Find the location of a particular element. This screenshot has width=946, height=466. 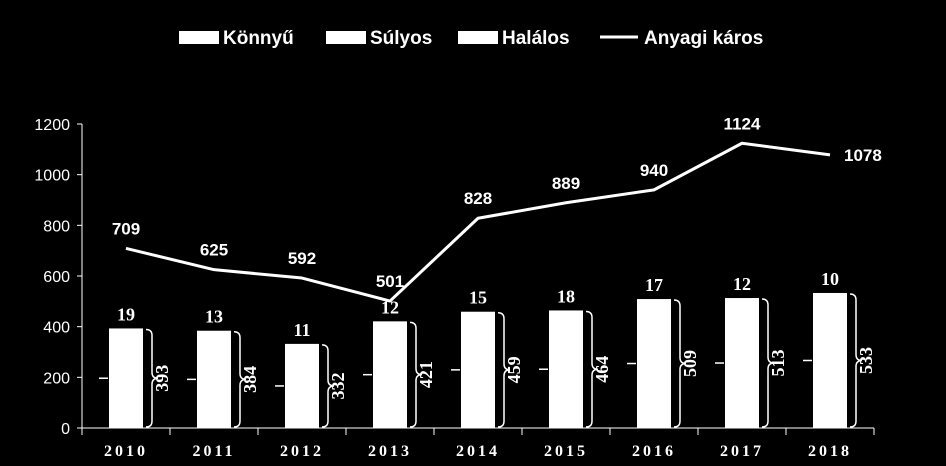

y-tick-label: 600 is located at coordinates (56, 277).